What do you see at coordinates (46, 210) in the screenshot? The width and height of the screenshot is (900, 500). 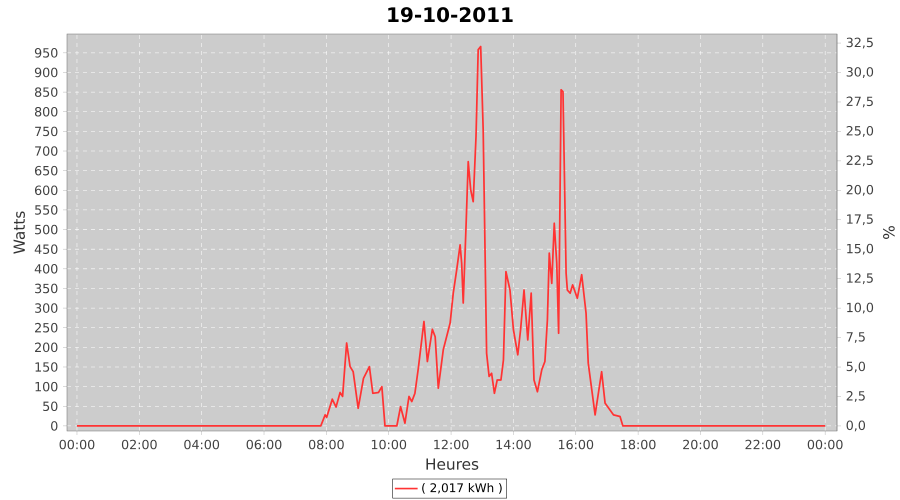 I see `y-tick-label: 550` at bounding box center [46, 210].